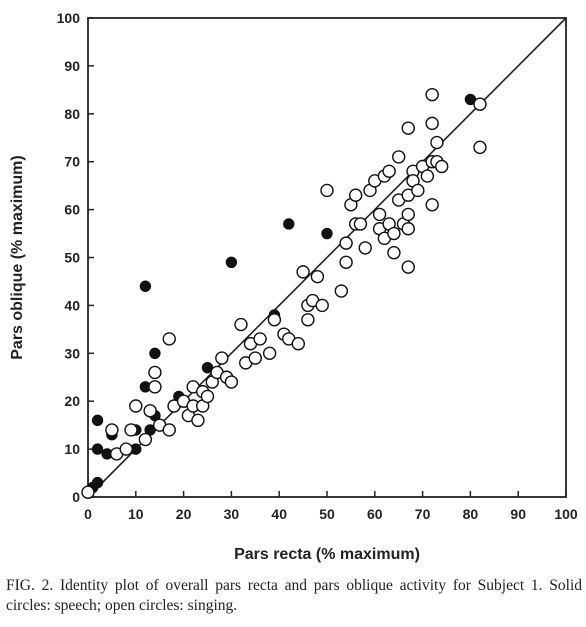 The image size is (586, 627). I want to click on y-tick-label: 80, so click(72, 114).